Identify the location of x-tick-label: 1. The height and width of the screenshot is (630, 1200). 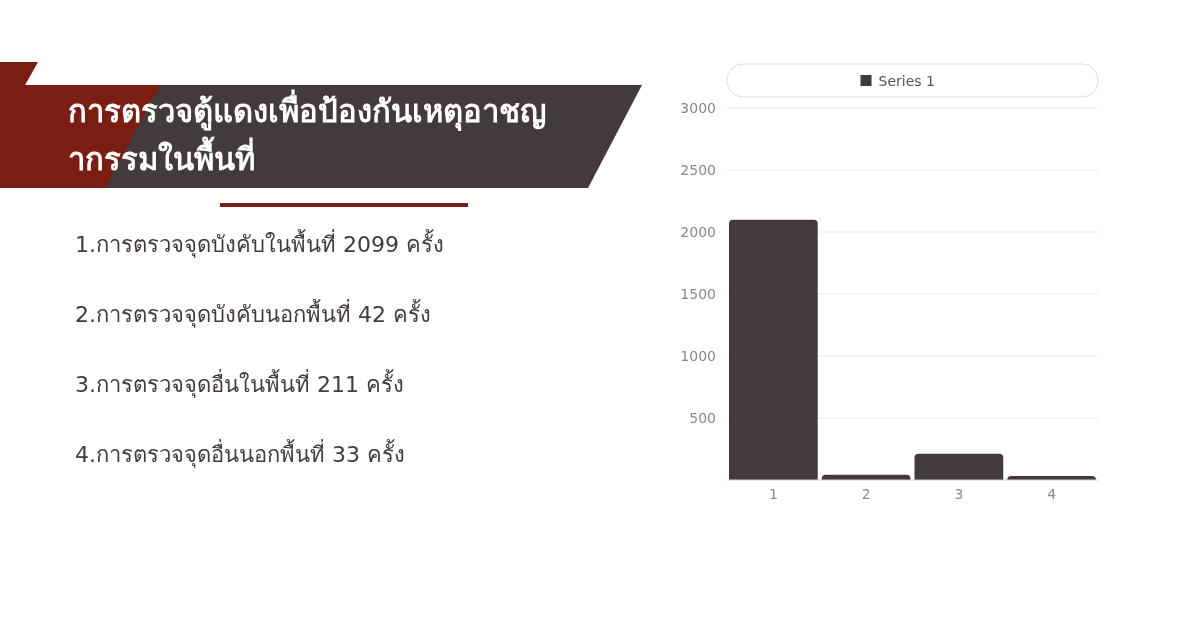
(773, 494).